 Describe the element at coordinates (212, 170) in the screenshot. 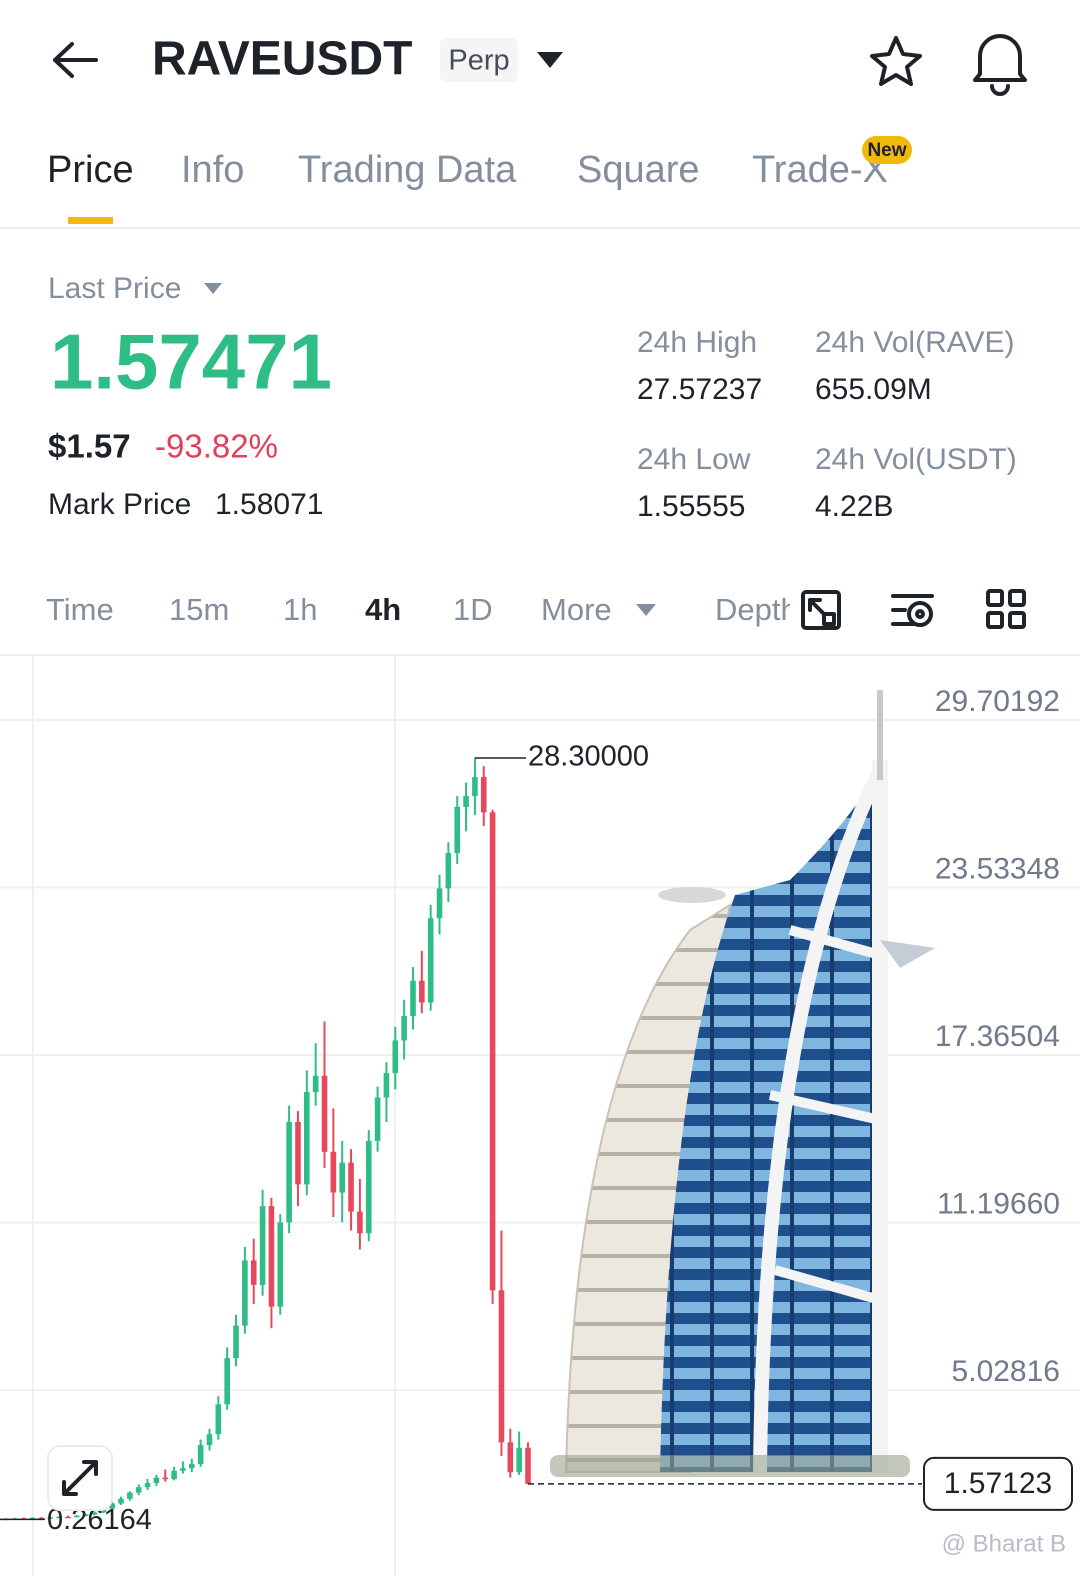

I see `tab-info: Info` at that location.